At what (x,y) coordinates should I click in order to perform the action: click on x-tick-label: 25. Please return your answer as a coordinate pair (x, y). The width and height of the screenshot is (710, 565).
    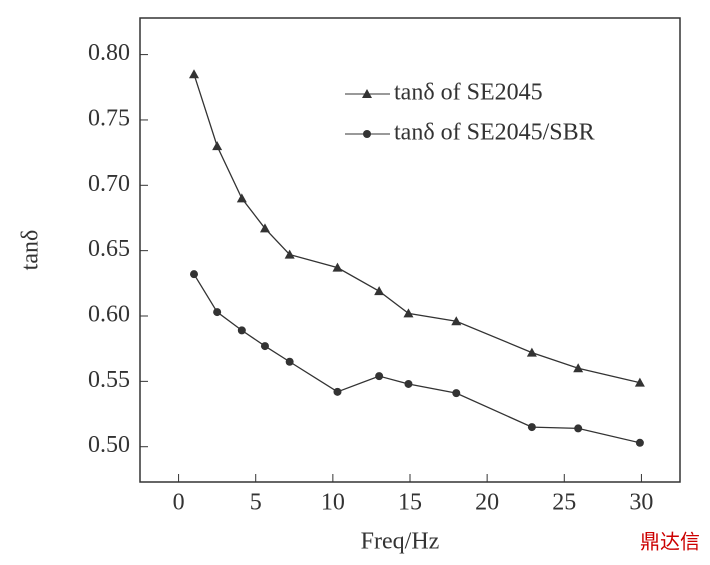
    Looking at the image, I should click on (564, 503).